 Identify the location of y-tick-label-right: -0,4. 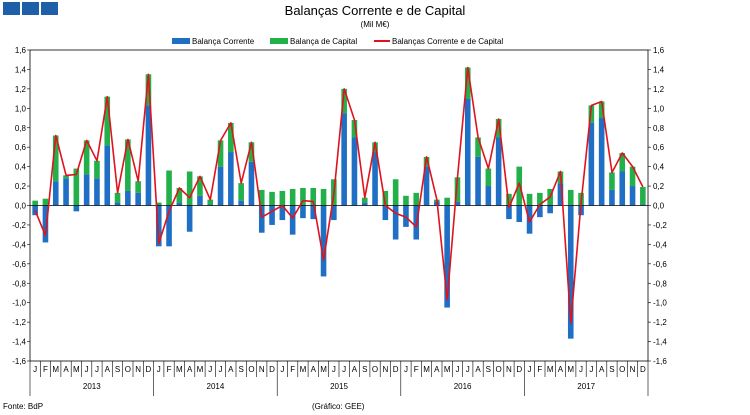
(660, 244).